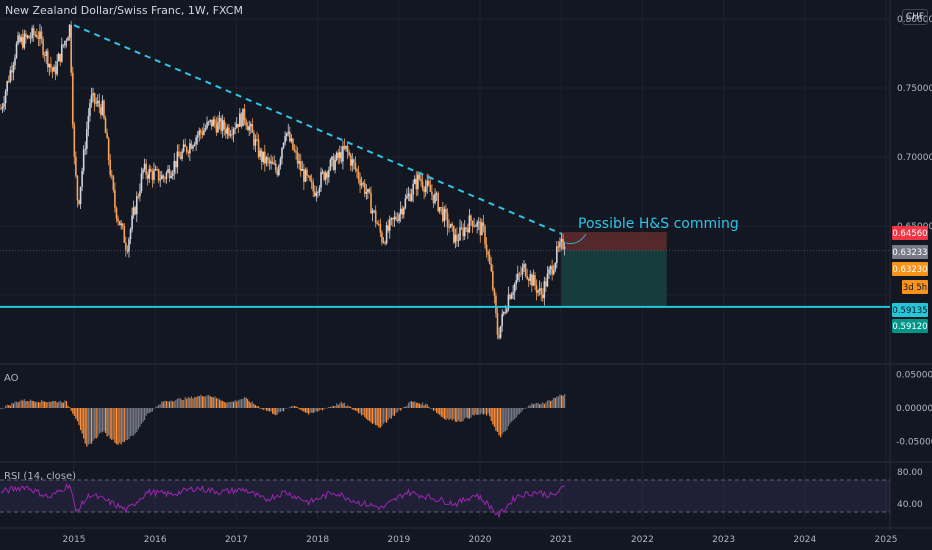 This screenshot has height=550, width=932. I want to click on ao-title: AO, so click(11, 378).